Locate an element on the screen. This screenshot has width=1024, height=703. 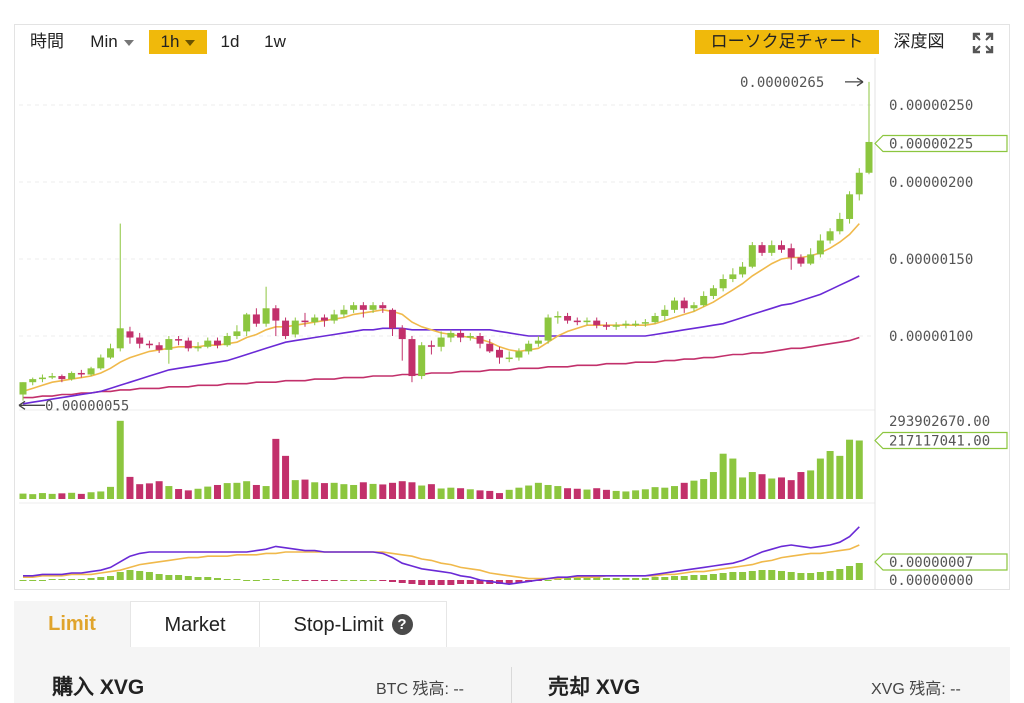
max-price-label: 0.00000265 is located at coordinates (782, 83).